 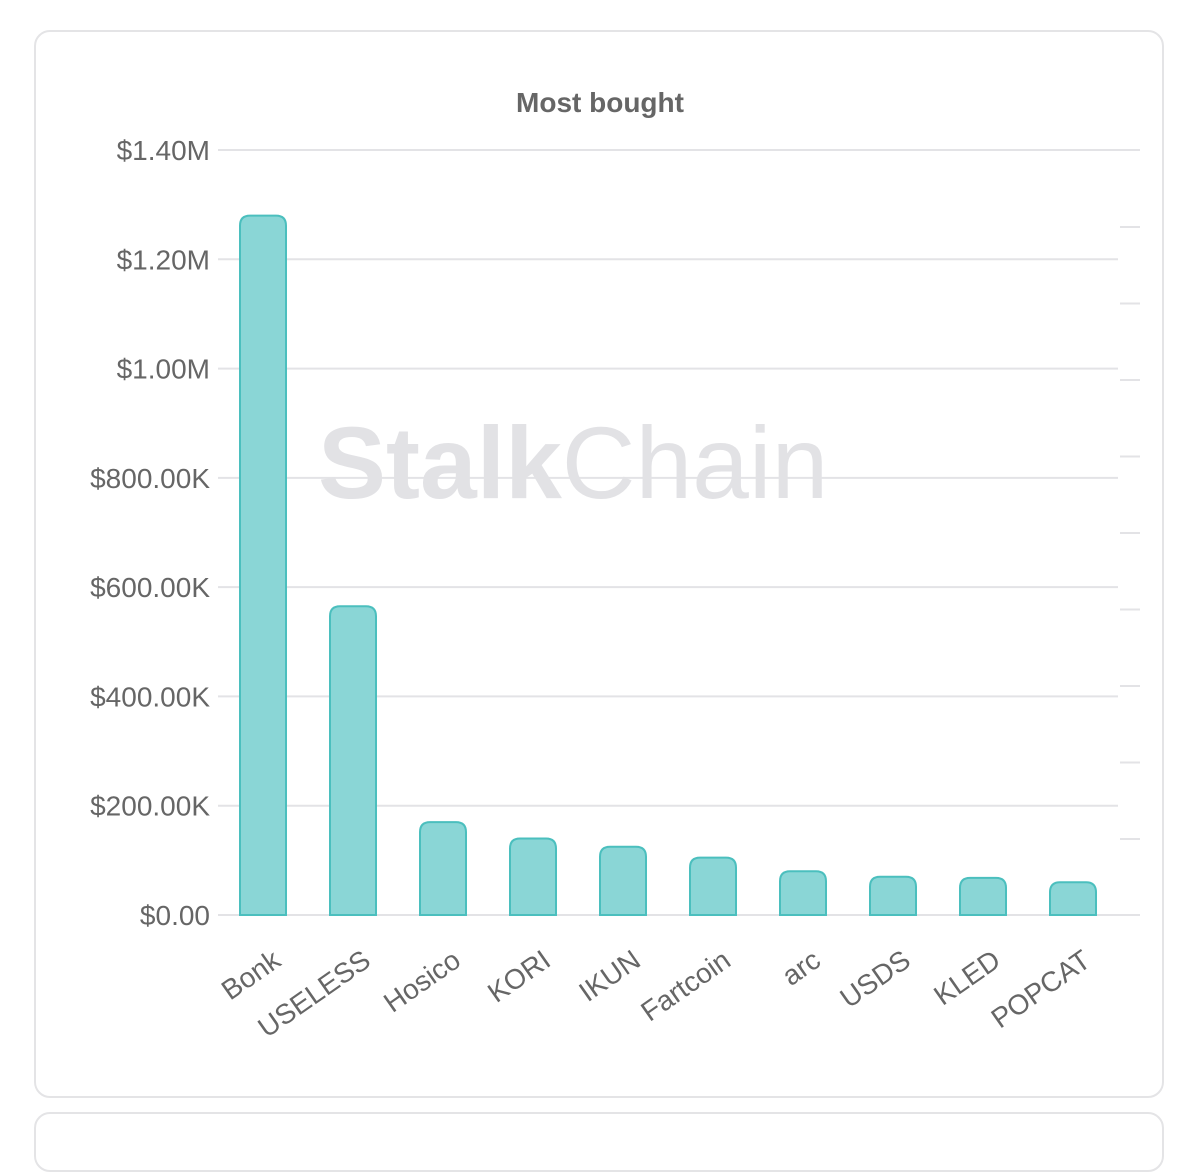 I want to click on bar-popcat, so click(x=1073, y=898).